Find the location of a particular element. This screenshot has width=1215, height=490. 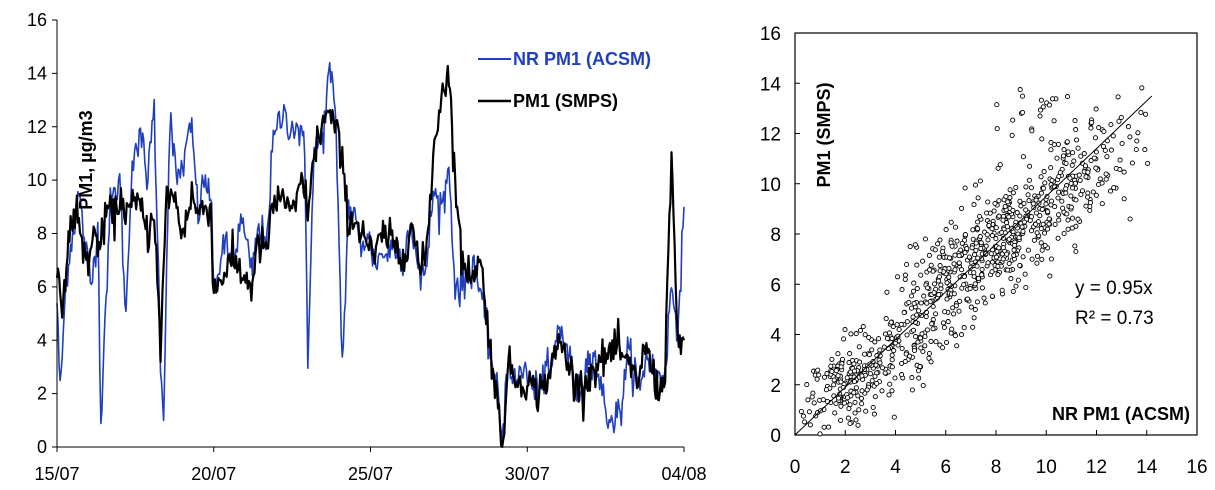

ts-x-tick-label: 20/07 is located at coordinates (213, 474).